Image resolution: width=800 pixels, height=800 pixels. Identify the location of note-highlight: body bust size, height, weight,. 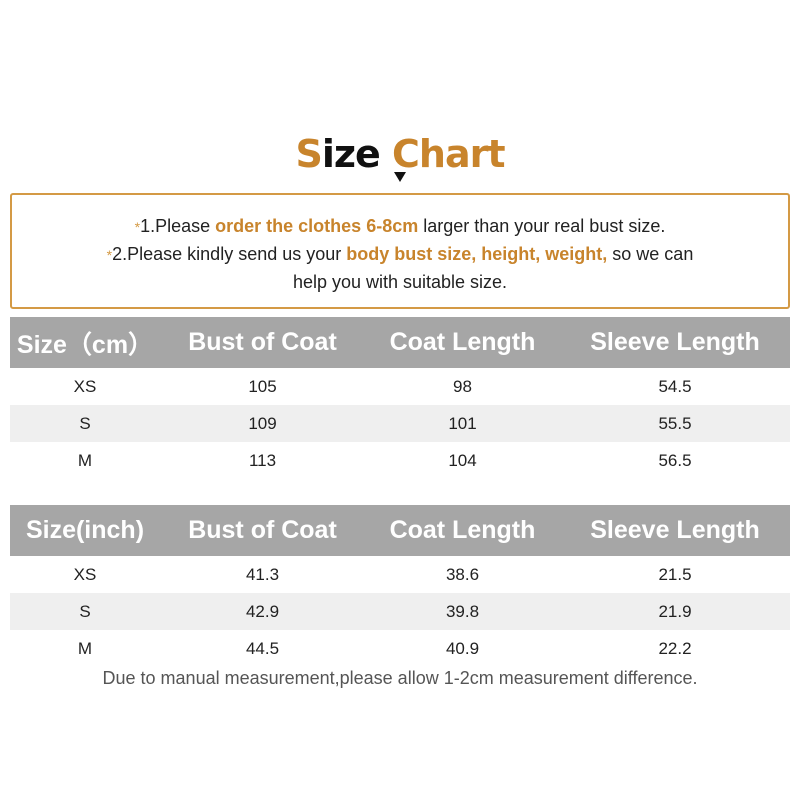
(477, 254).